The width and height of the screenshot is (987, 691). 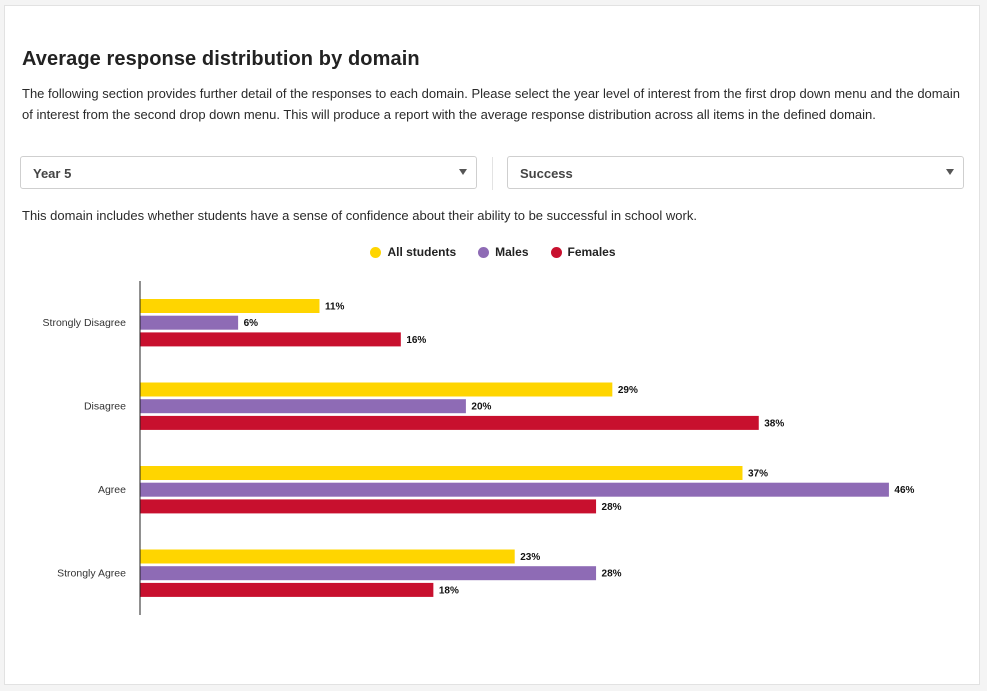 What do you see at coordinates (248, 172) in the screenshot?
I see `year-level-select: Year 5` at bounding box center [248, 172].